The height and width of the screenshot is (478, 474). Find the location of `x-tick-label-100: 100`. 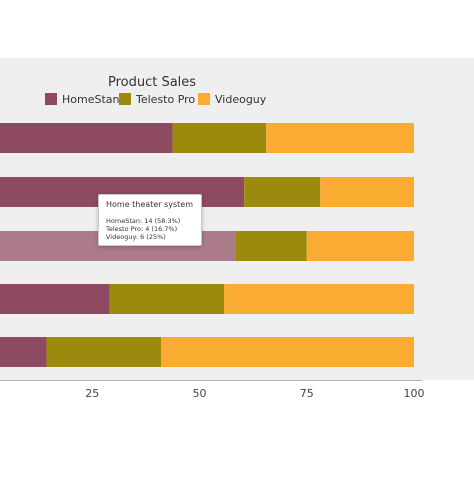

x-tick-label-100: 100 is located at coordinates (414, 393).